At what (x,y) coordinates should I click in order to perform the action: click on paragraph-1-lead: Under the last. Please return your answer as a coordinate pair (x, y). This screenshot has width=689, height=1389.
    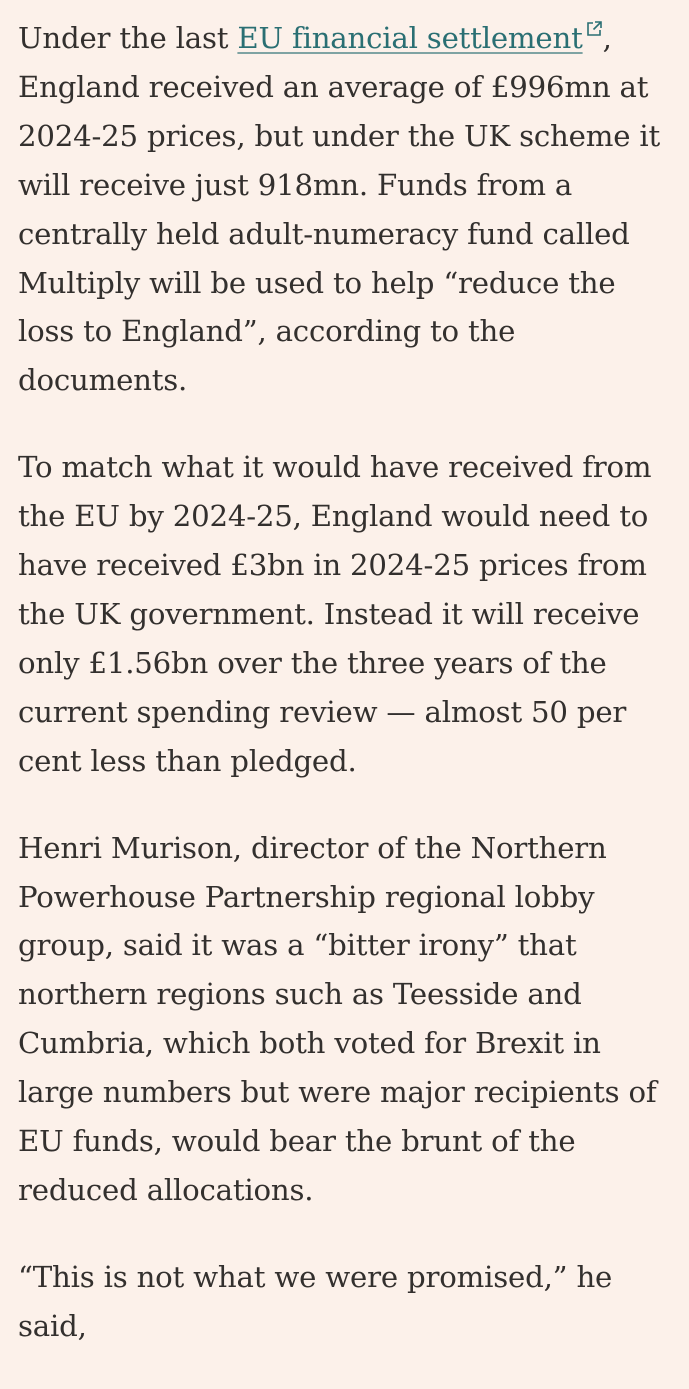
    Looking at the image, I should click on (128, 38).